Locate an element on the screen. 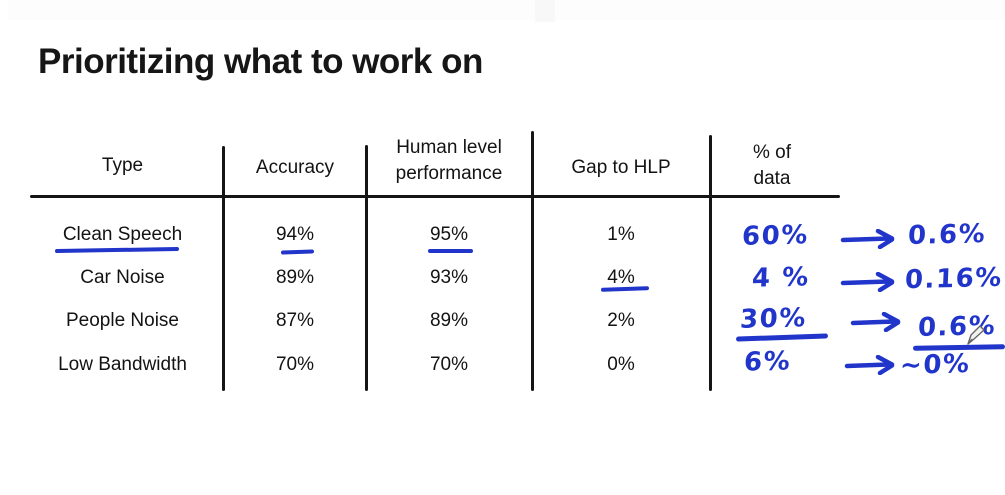  hand-contribution-row4: ~0% is located at coordinates (935, 365).